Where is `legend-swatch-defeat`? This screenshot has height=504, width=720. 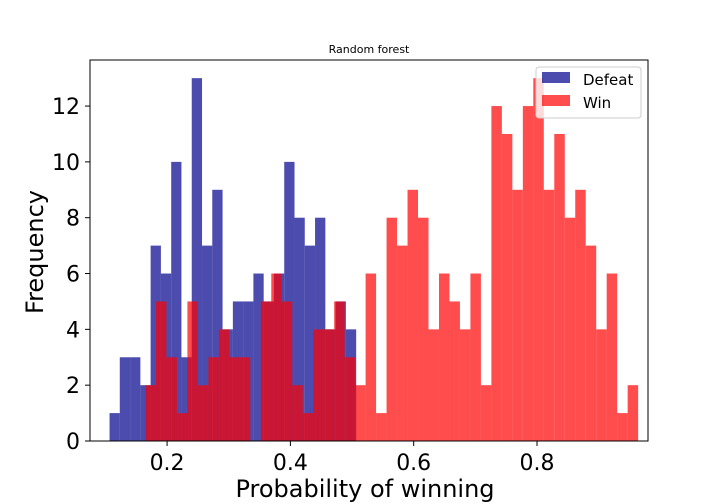
legend-swatch-defeat is located at coordinates (556, 77).